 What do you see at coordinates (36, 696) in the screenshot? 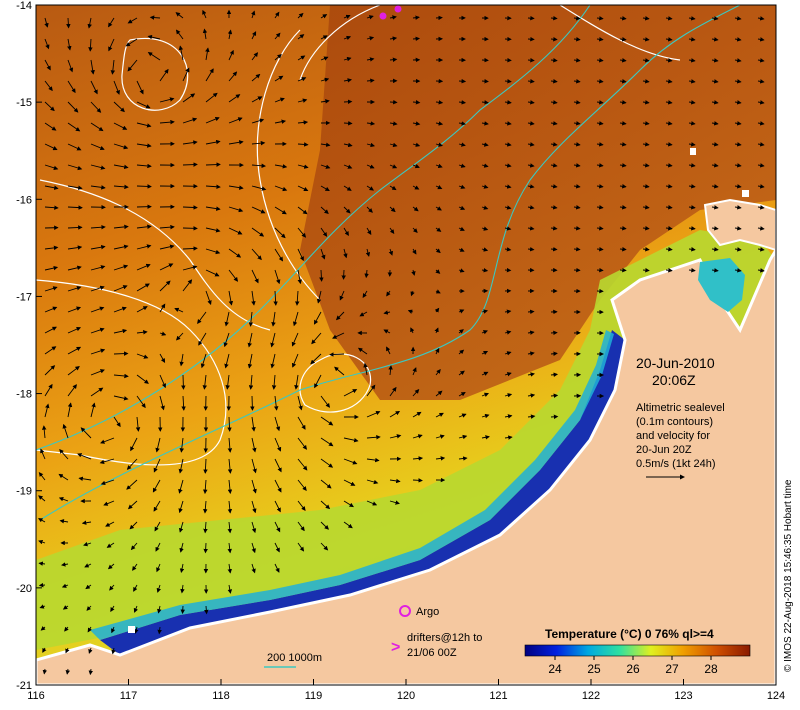
I see `lon-tick-label: 116` at bounding box center [36, 696].